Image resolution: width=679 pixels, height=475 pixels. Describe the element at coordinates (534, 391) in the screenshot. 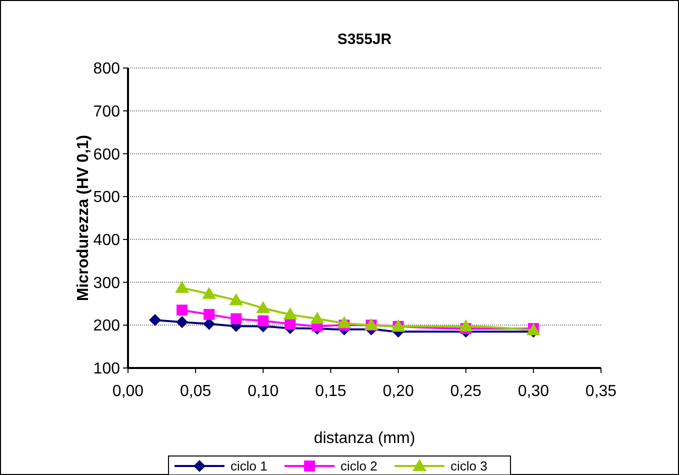

I see `x-tick-label: 0,30` at that location.